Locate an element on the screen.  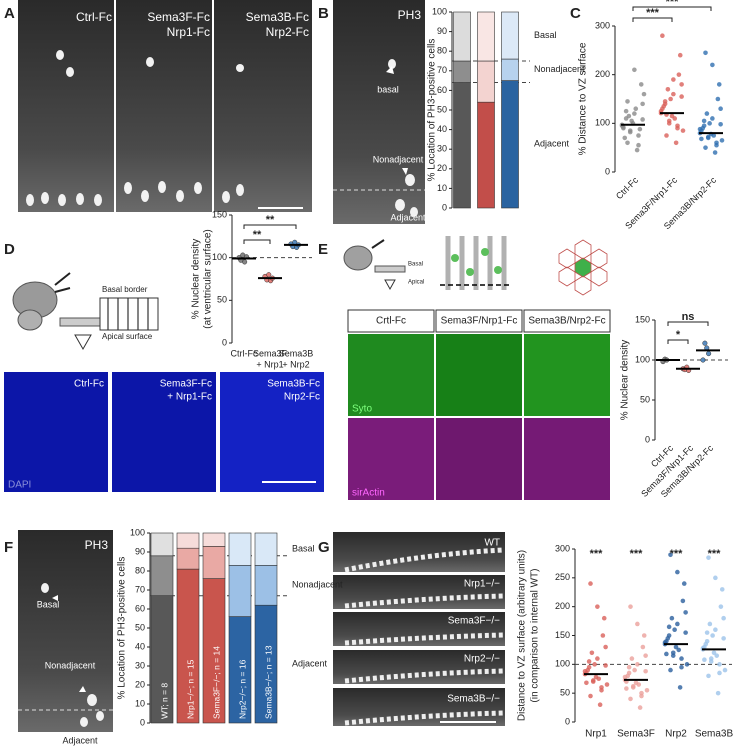
column-header: Sema3B/Nrp2-Fc is located at coordinates (566, 321).